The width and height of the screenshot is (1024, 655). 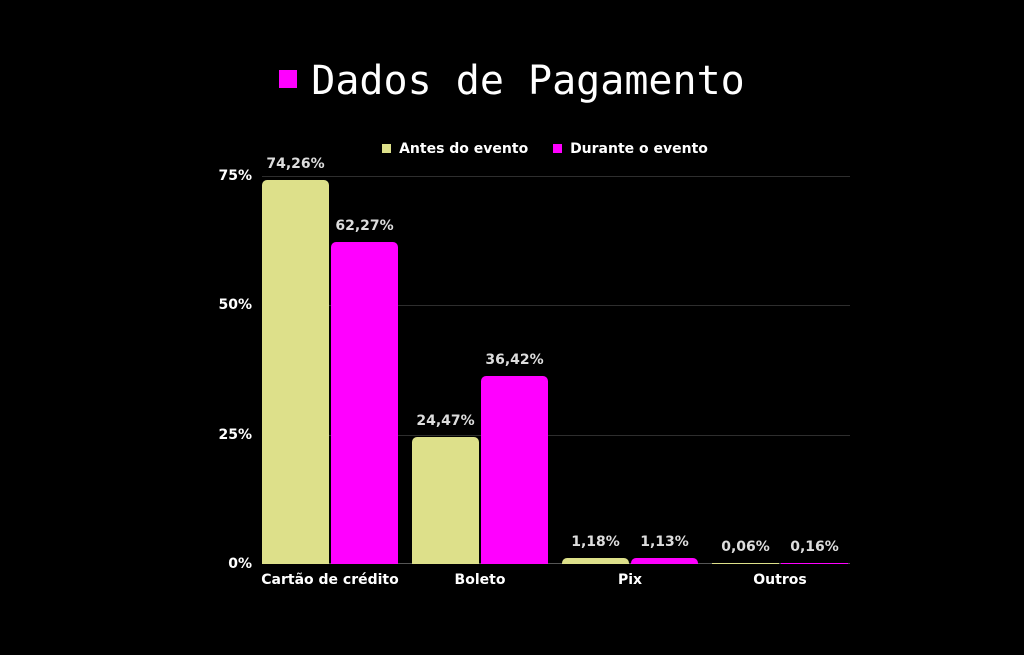 I want to click on legend-swatch-antes-icon, so click(x=387, y=148).